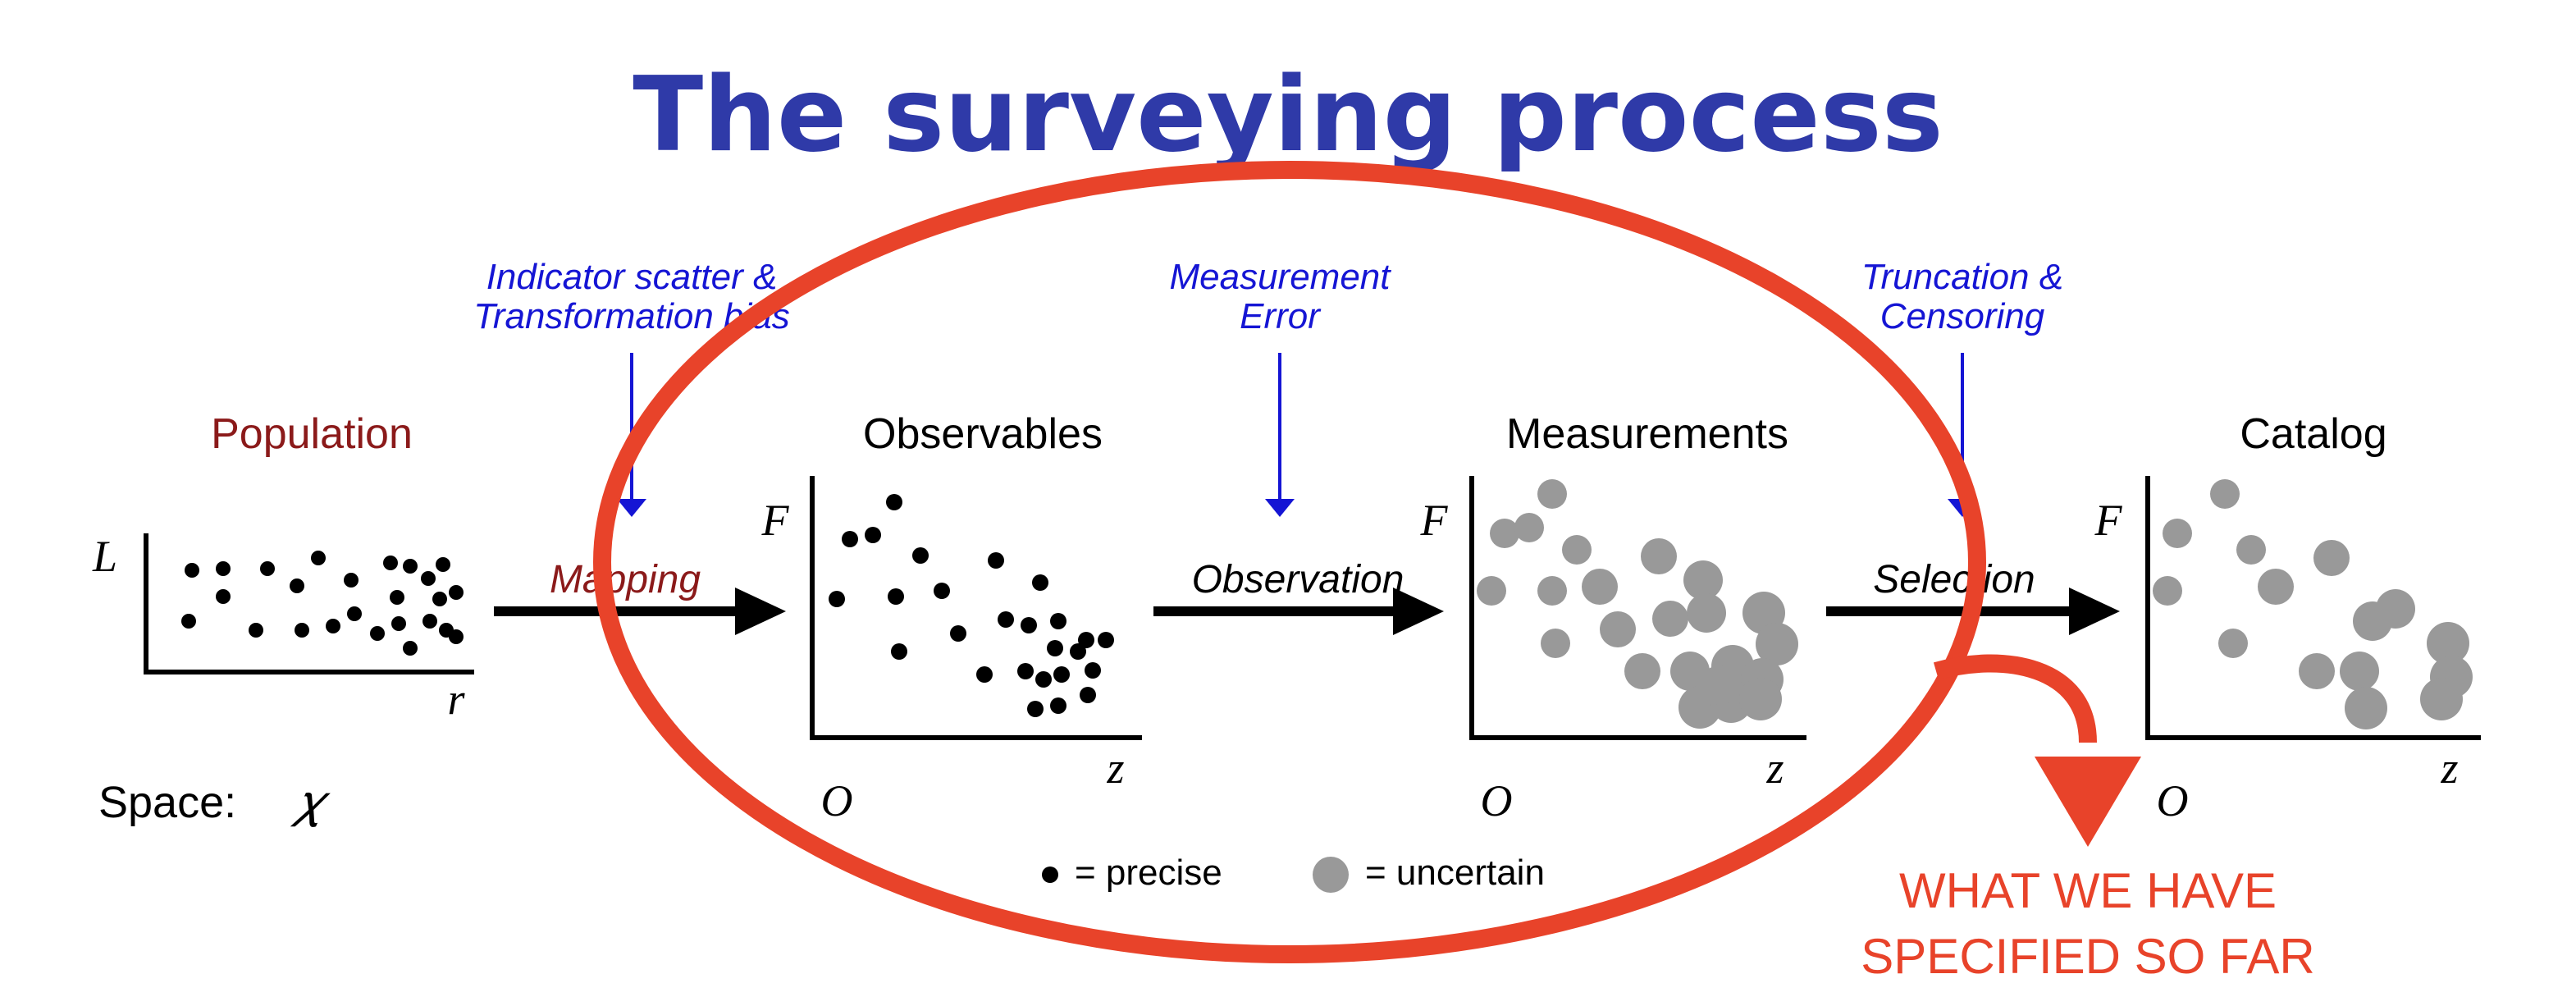 Image resolution: width=2576 pixels, height=1006 pixels. Describe the element at coordinates (775, 520) in the screenshot. I see `observables-y-axis-label: F` at that location.